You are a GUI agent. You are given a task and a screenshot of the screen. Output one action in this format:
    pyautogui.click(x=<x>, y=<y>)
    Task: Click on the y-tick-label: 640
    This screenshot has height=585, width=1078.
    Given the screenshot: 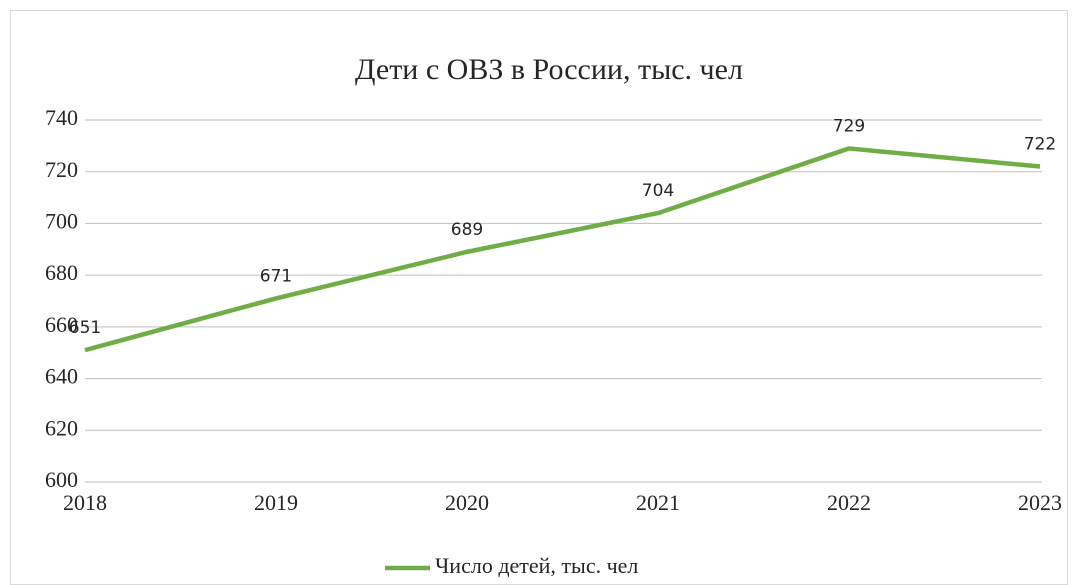 What is the action you would take?
    pyautogui.click(x=61, y=376)
    